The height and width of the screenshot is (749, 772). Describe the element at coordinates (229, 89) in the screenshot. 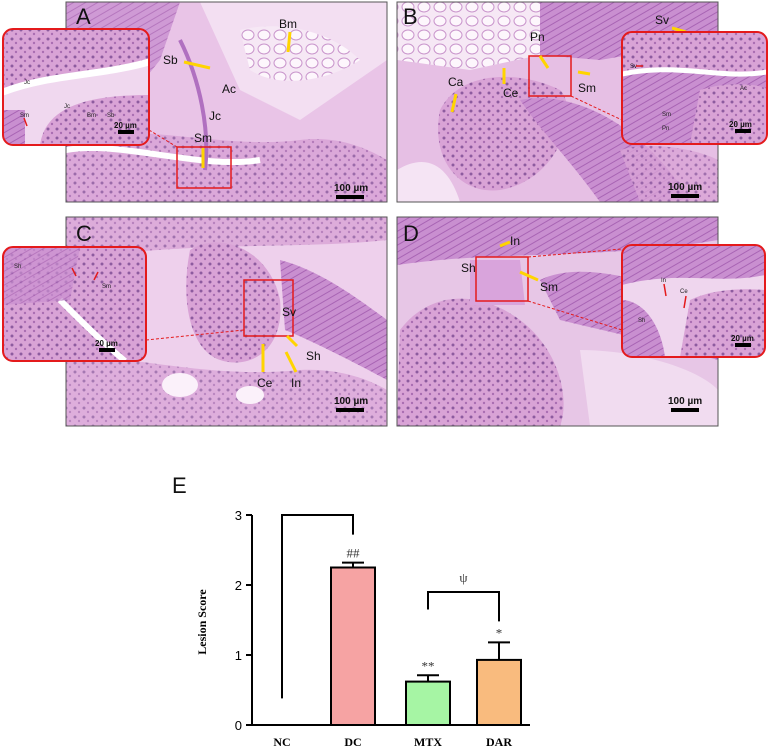

I see `panel-a-label-ac: Ac` at that location.